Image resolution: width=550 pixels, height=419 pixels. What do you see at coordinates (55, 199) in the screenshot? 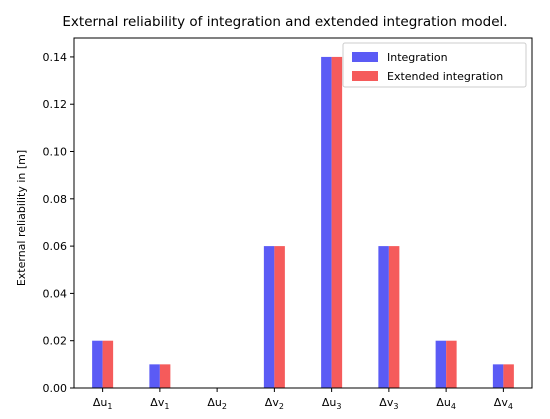
I see `y-tick-label: 0.08` at bounding box center [55, 199].